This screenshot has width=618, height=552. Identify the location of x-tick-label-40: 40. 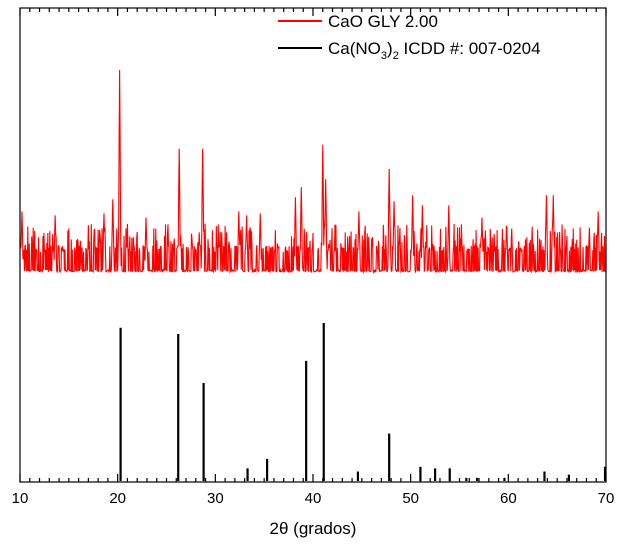
(313, 498).